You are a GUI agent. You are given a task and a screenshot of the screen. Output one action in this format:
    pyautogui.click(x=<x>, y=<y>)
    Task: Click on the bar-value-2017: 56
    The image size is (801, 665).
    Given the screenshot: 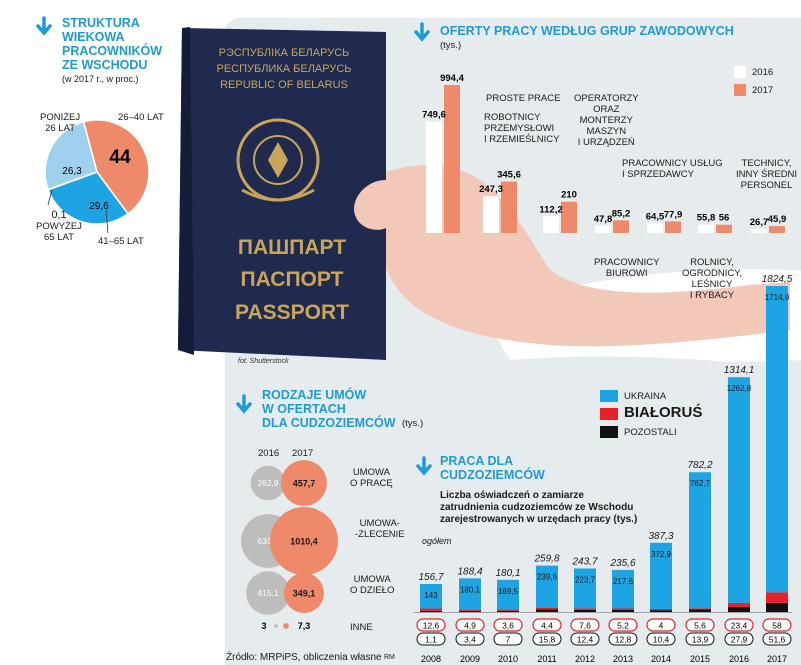 What is the action you would take?
    pyautogui.click(x=724, y=218)
    